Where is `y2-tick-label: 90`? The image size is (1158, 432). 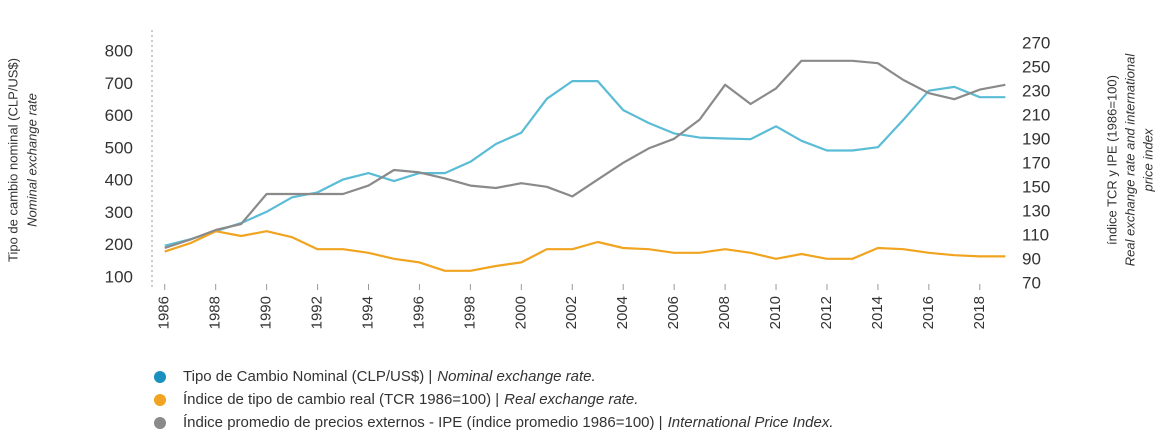
y2-tick-label: 90 is located at coordinates (1031, 258).